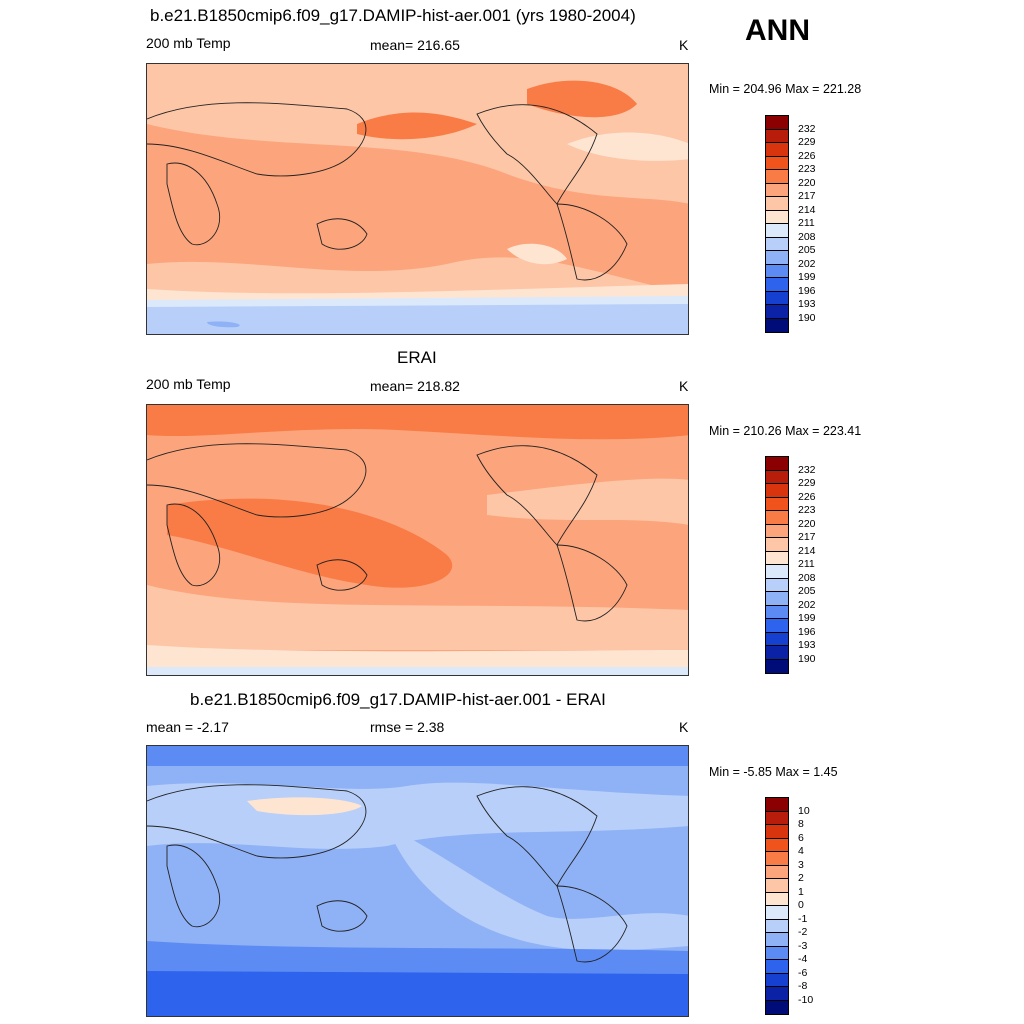 The width and height of the screenshot is (1024, 1024). What do you see at coordinates (804, 810) in the screenshot?
I see `panel3-colorbar-tick-label: 10` at bounding box center [804, 810].